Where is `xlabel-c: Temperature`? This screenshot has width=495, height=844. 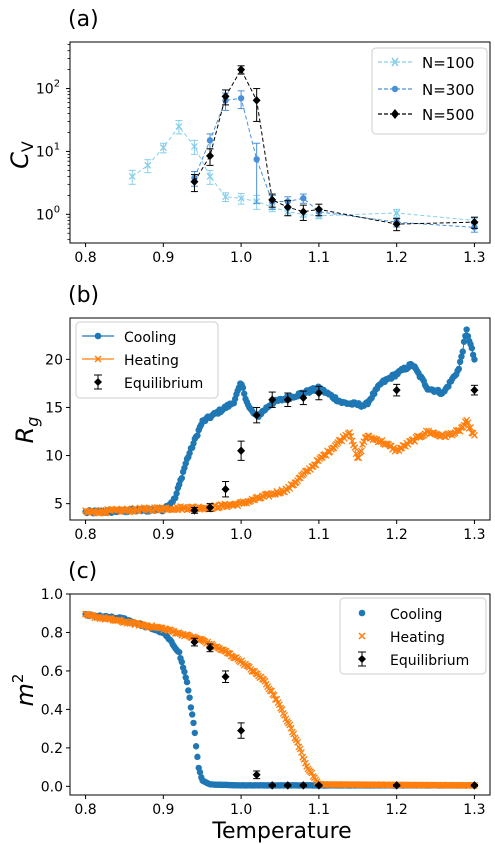
xlabel-c: Temperature is located at coordinates (281, 831).